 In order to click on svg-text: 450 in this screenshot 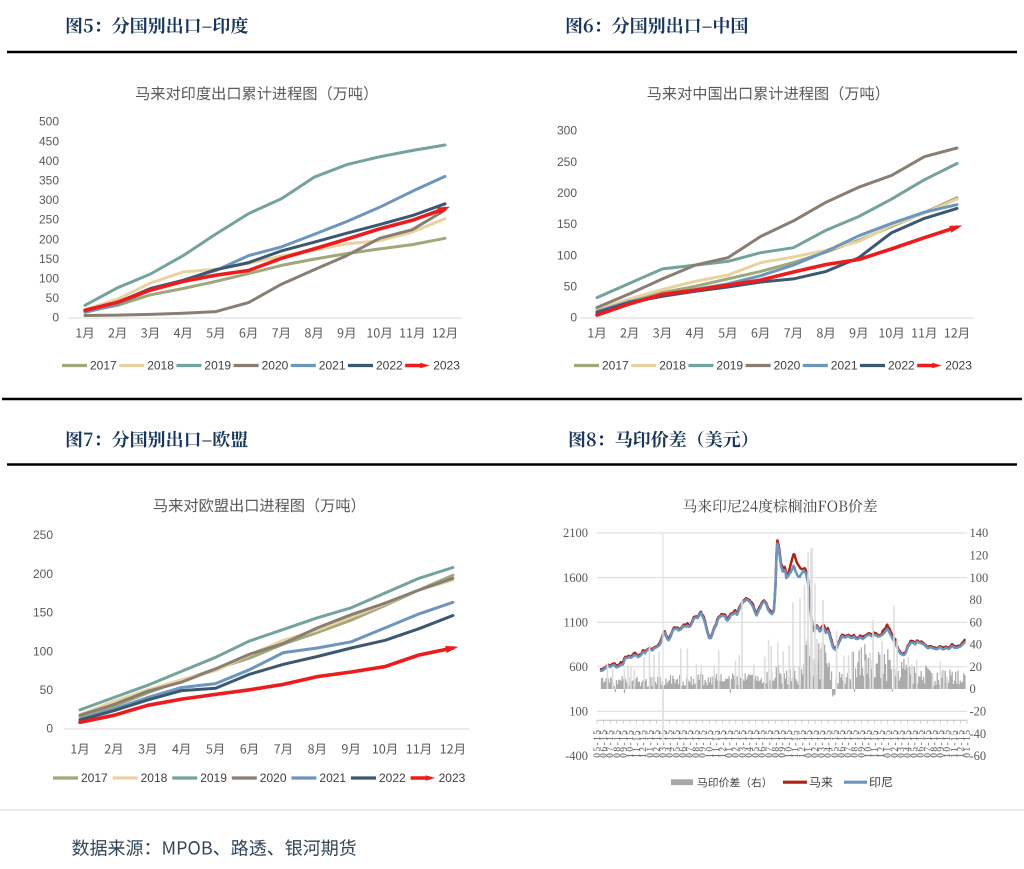, I will do `click(49, 141)`.